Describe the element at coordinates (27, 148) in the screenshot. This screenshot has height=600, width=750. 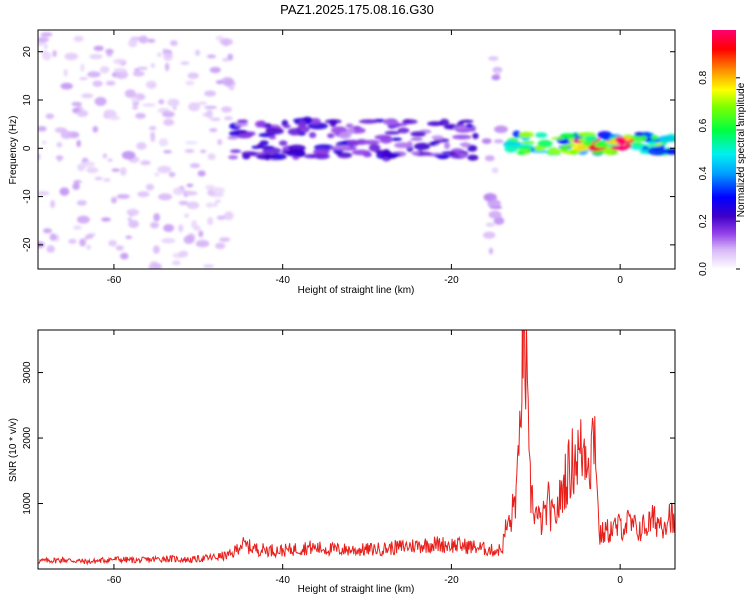
I see `top-yticks-label-2: 0` at that location.